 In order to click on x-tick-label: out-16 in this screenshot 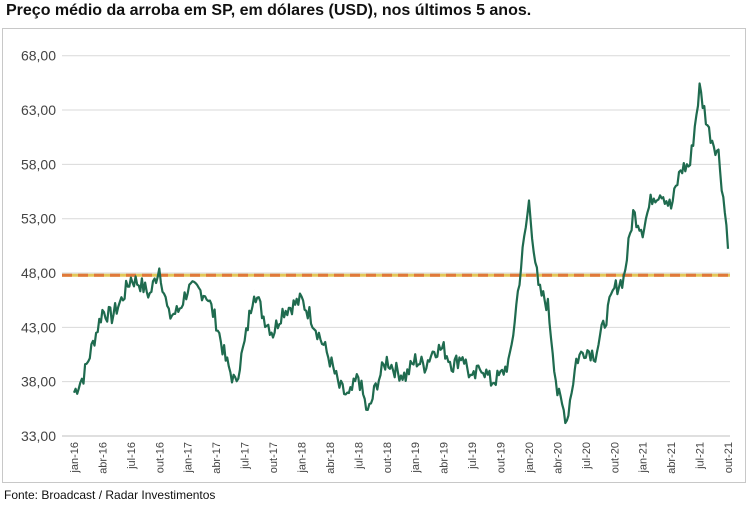, I will do `click(160, 457)`.